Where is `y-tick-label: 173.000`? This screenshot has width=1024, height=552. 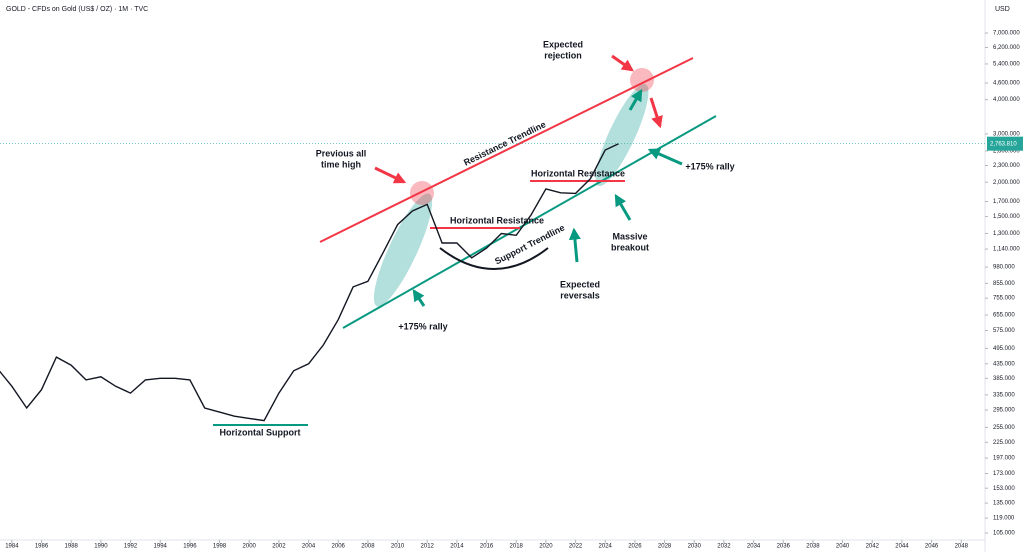
y-tick-label: 173.000 is located at coordinates (1004, 474).